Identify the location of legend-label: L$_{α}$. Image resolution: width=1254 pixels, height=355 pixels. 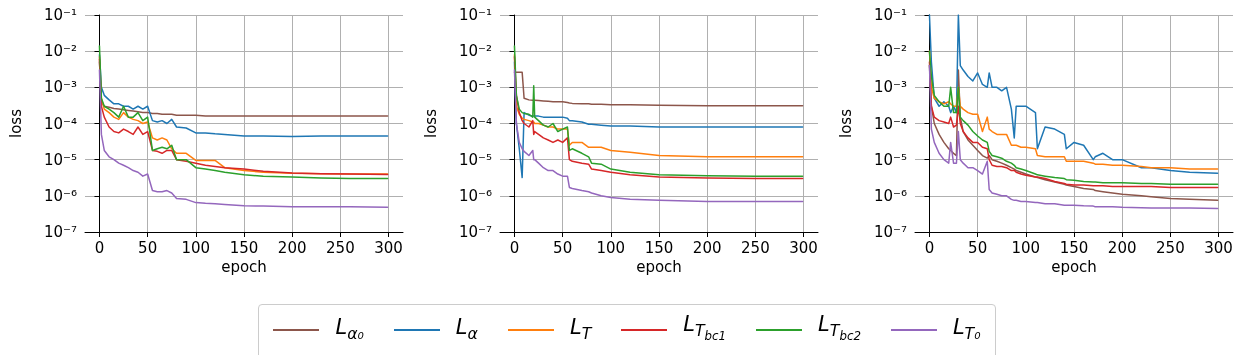
(466, 329).